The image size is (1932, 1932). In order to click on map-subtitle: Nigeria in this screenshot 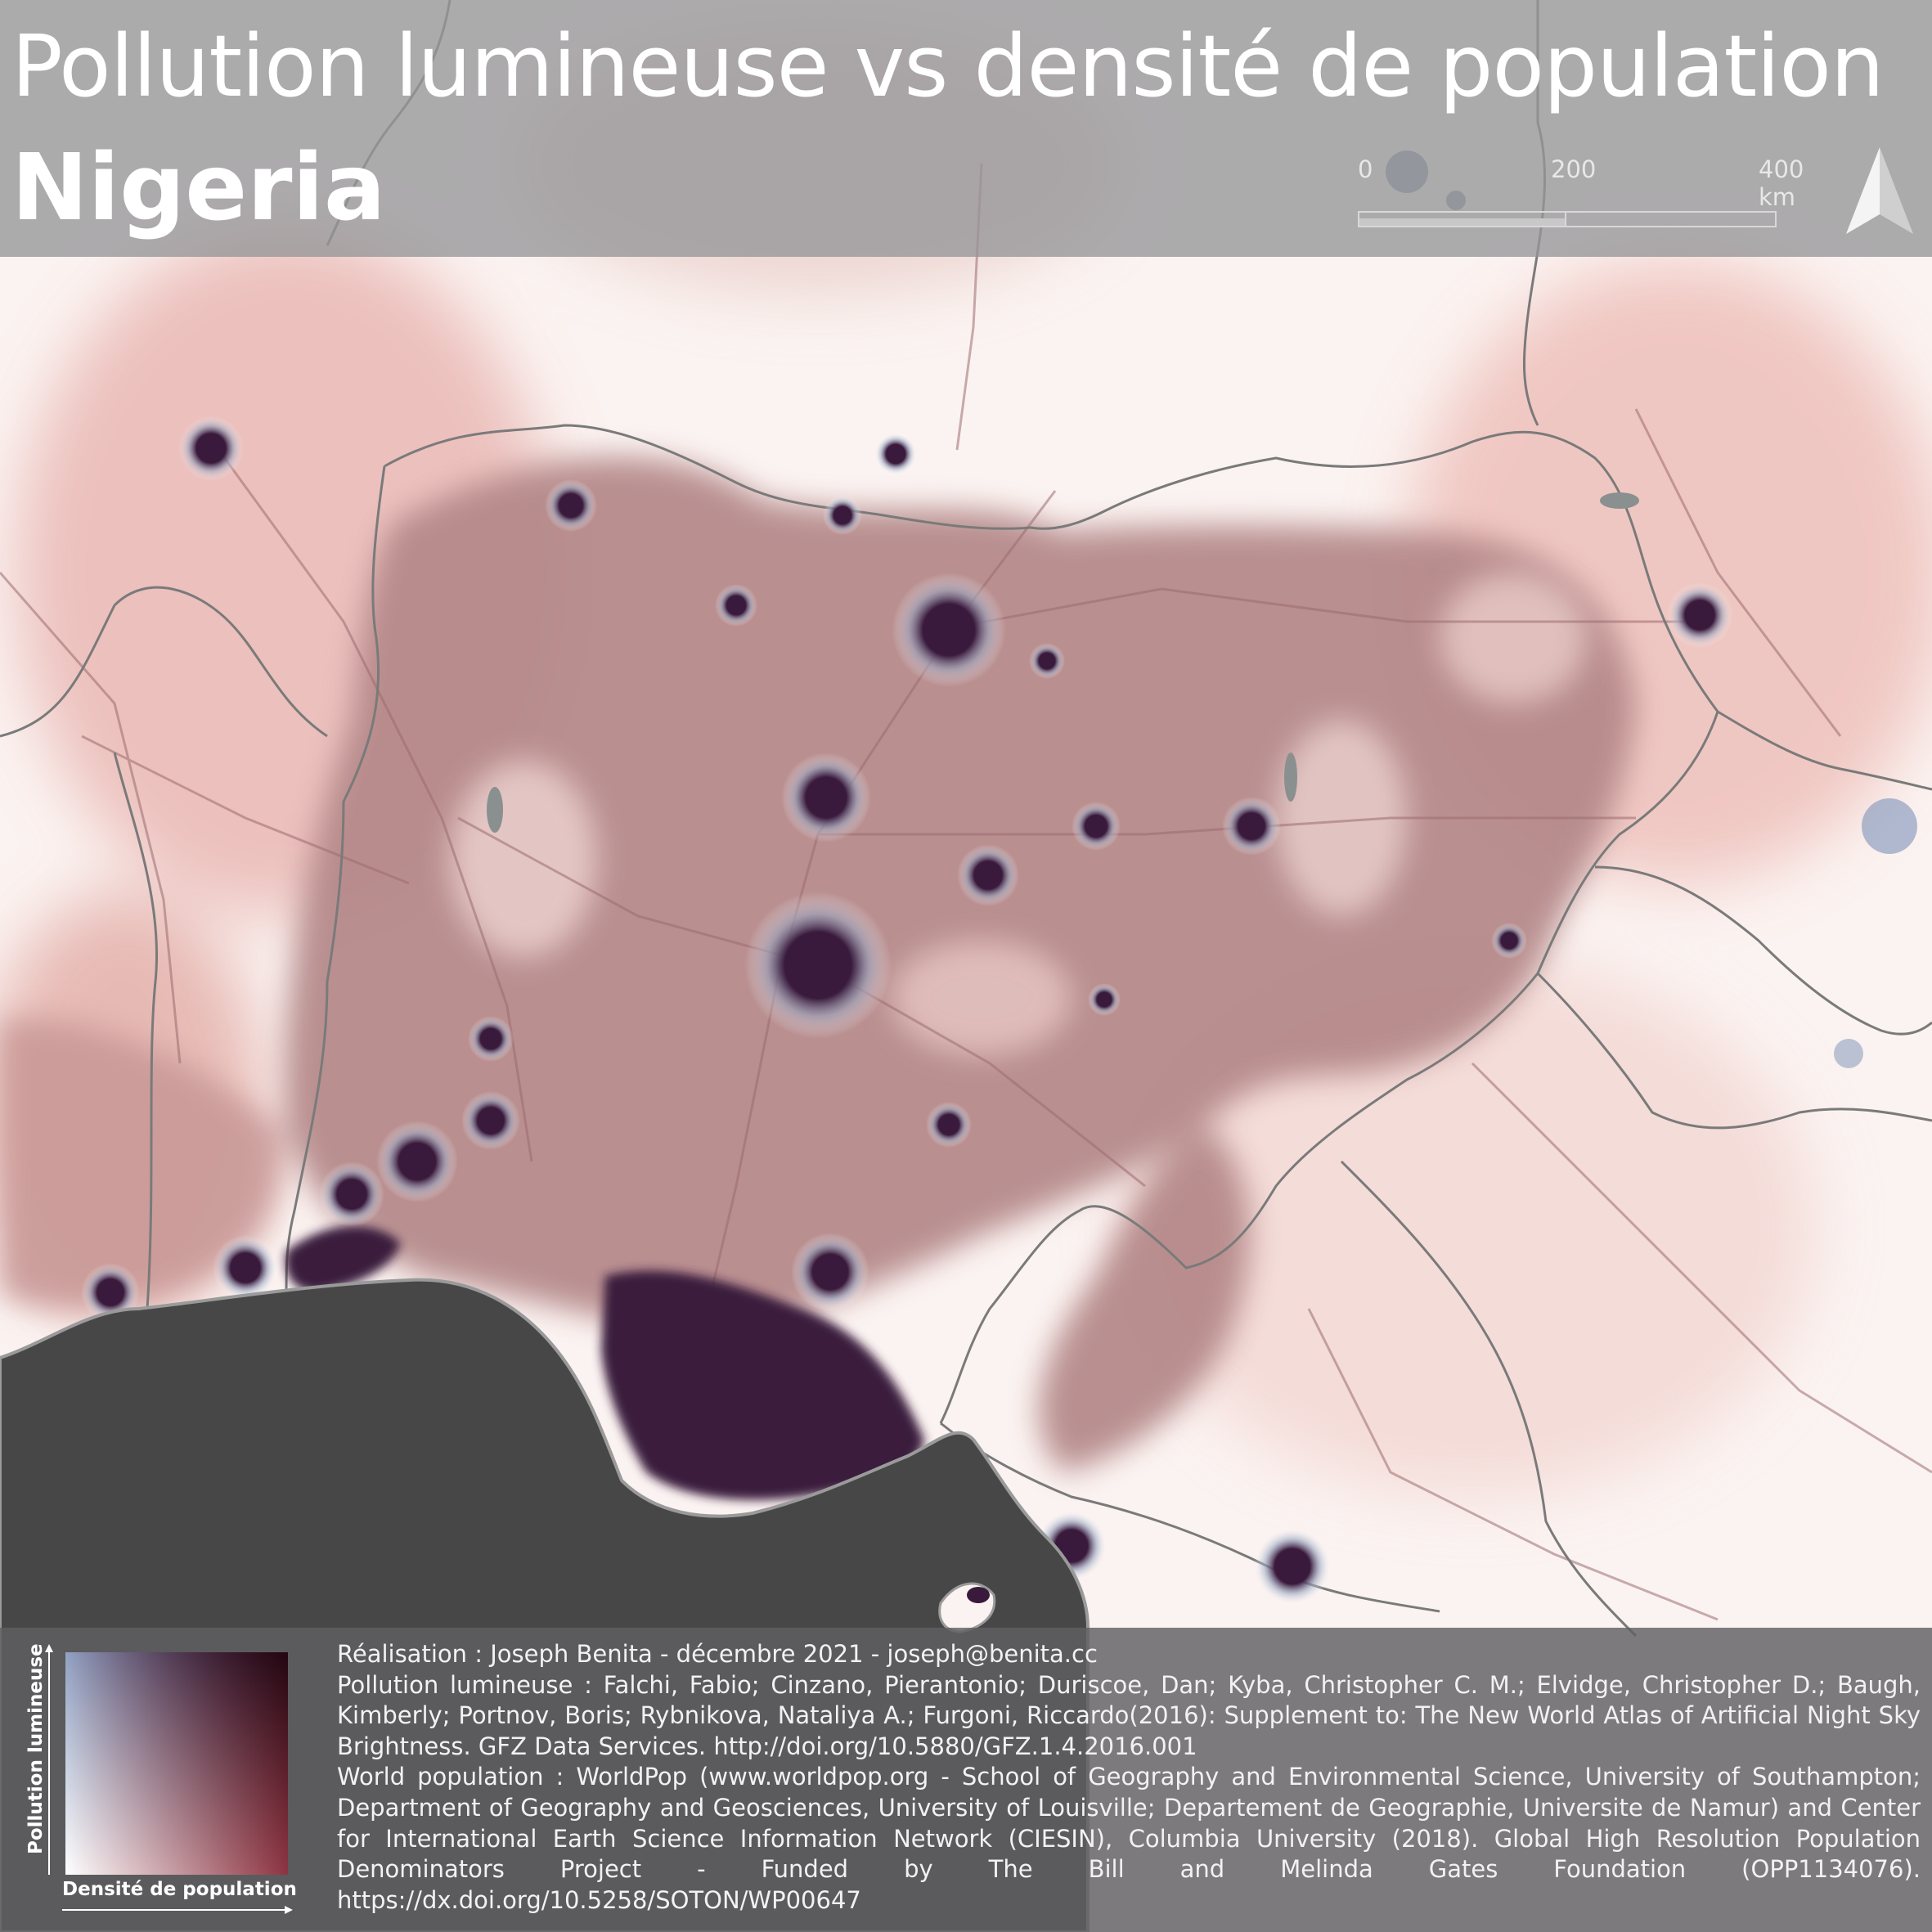, I will do `click(198, 188)`.